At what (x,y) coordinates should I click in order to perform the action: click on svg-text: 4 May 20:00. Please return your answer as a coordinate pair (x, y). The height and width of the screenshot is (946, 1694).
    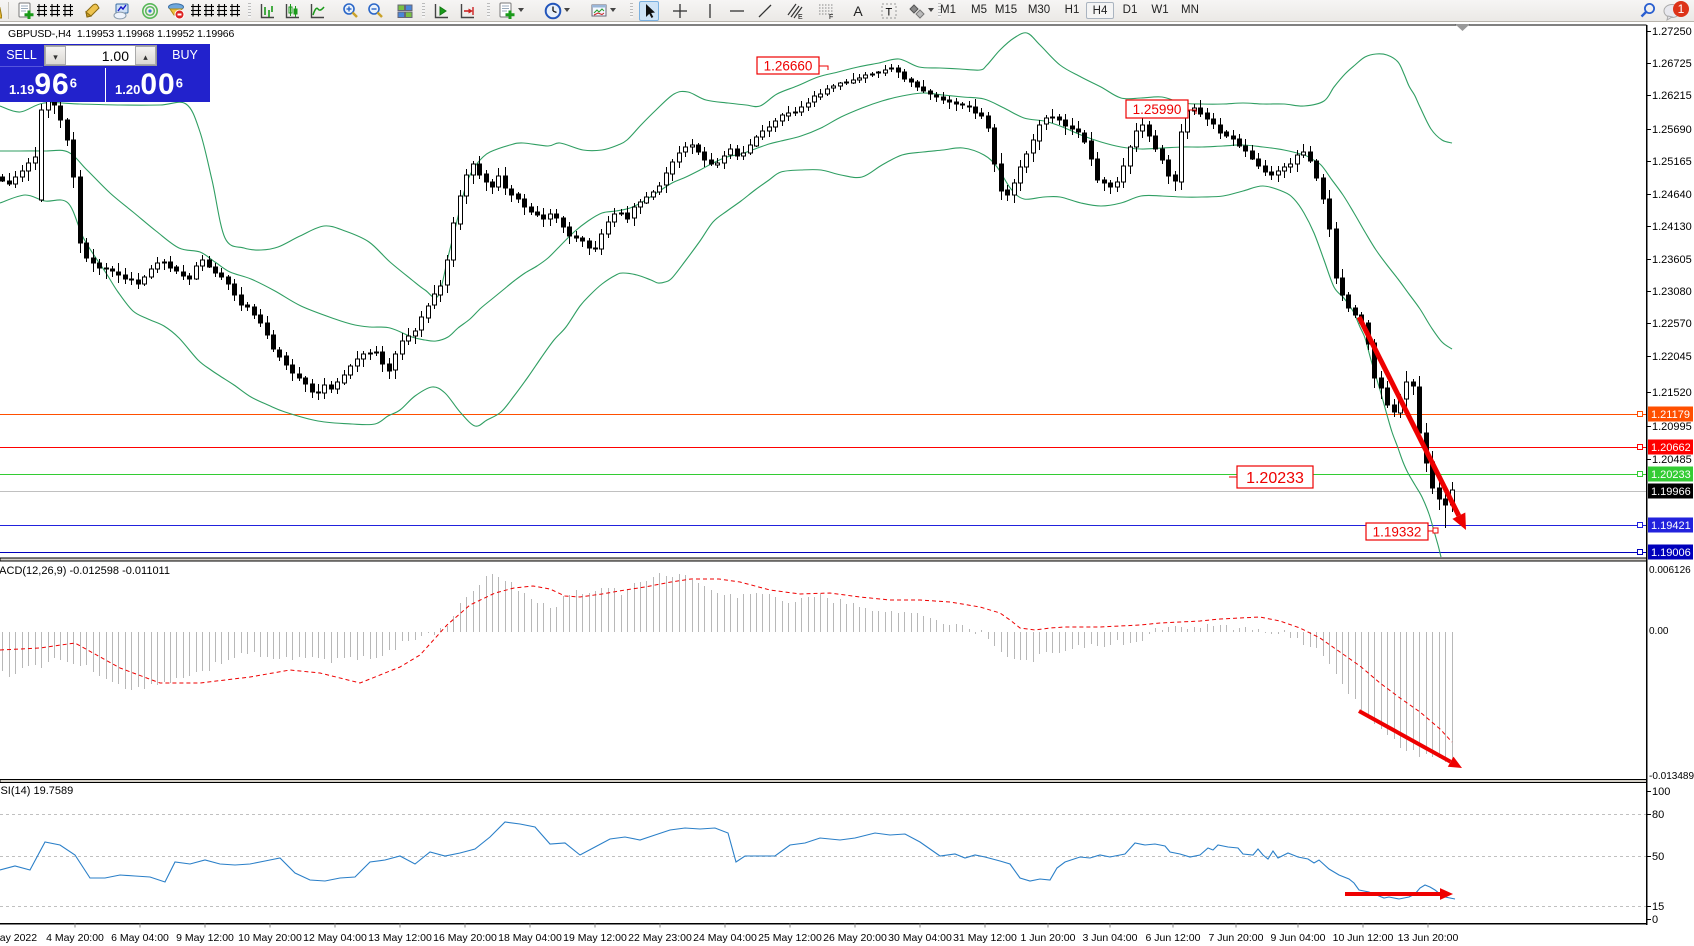
    Looking at the image, I should click on (75, 938).